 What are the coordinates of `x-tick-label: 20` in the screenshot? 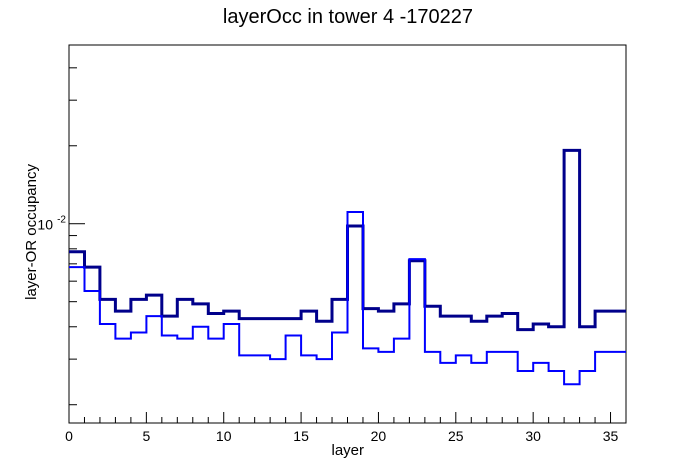 It's located at (379, 436).